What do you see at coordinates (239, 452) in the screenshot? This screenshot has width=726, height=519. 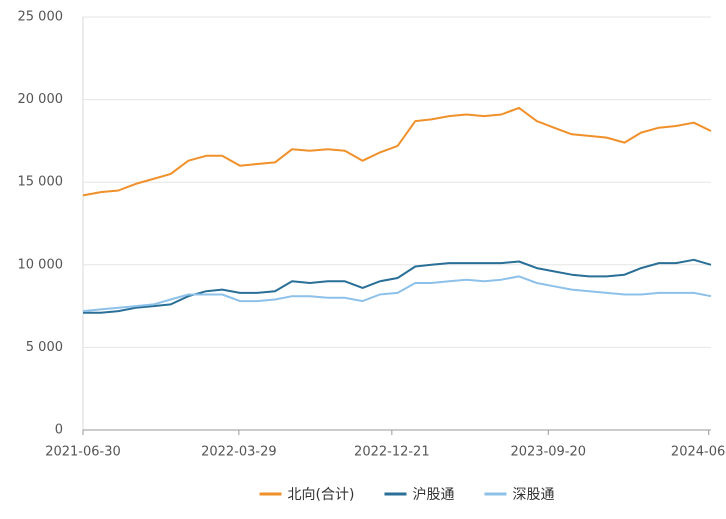 I see `x-tick-label: 2022-03-29` at bounding box center [239, 452].